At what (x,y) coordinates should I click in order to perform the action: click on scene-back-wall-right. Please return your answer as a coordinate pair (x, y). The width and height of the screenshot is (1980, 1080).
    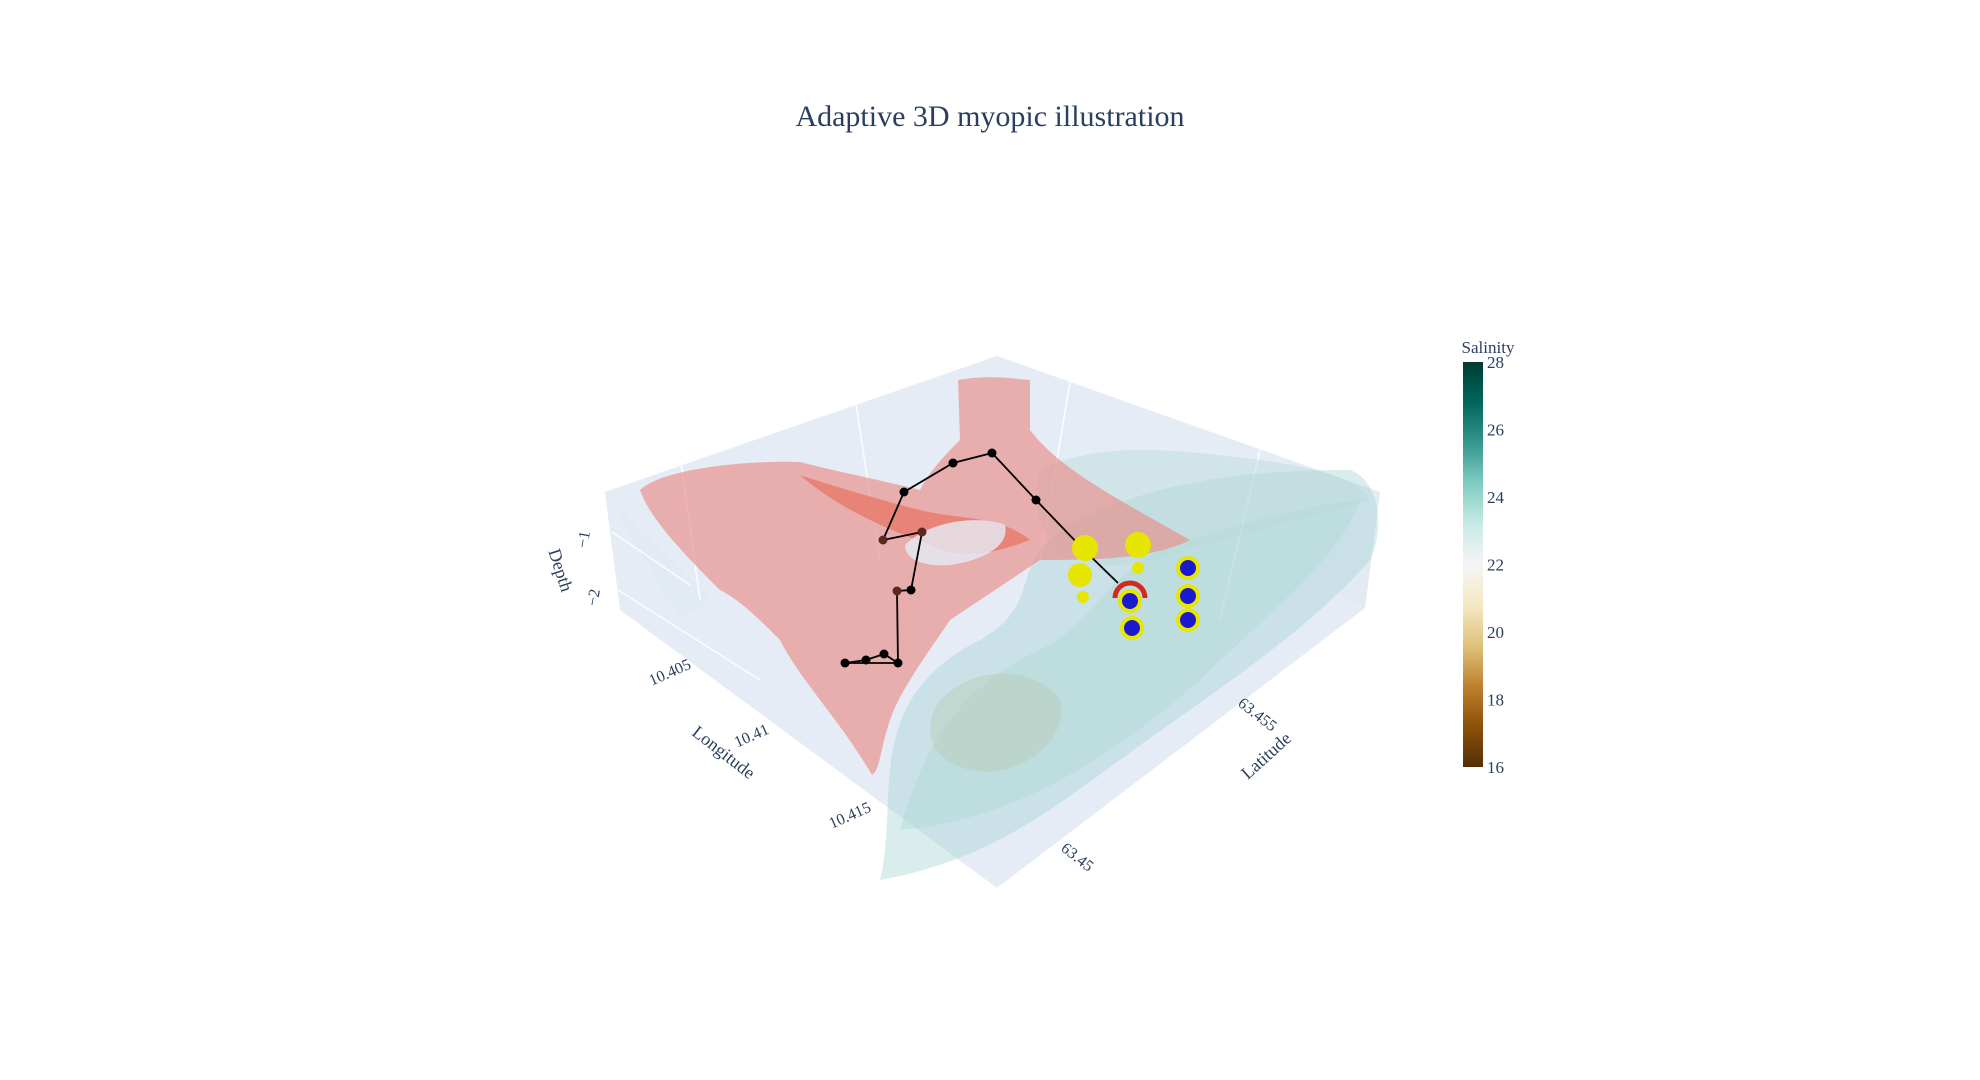
    Looking at the image, I should click on (1188, 482).